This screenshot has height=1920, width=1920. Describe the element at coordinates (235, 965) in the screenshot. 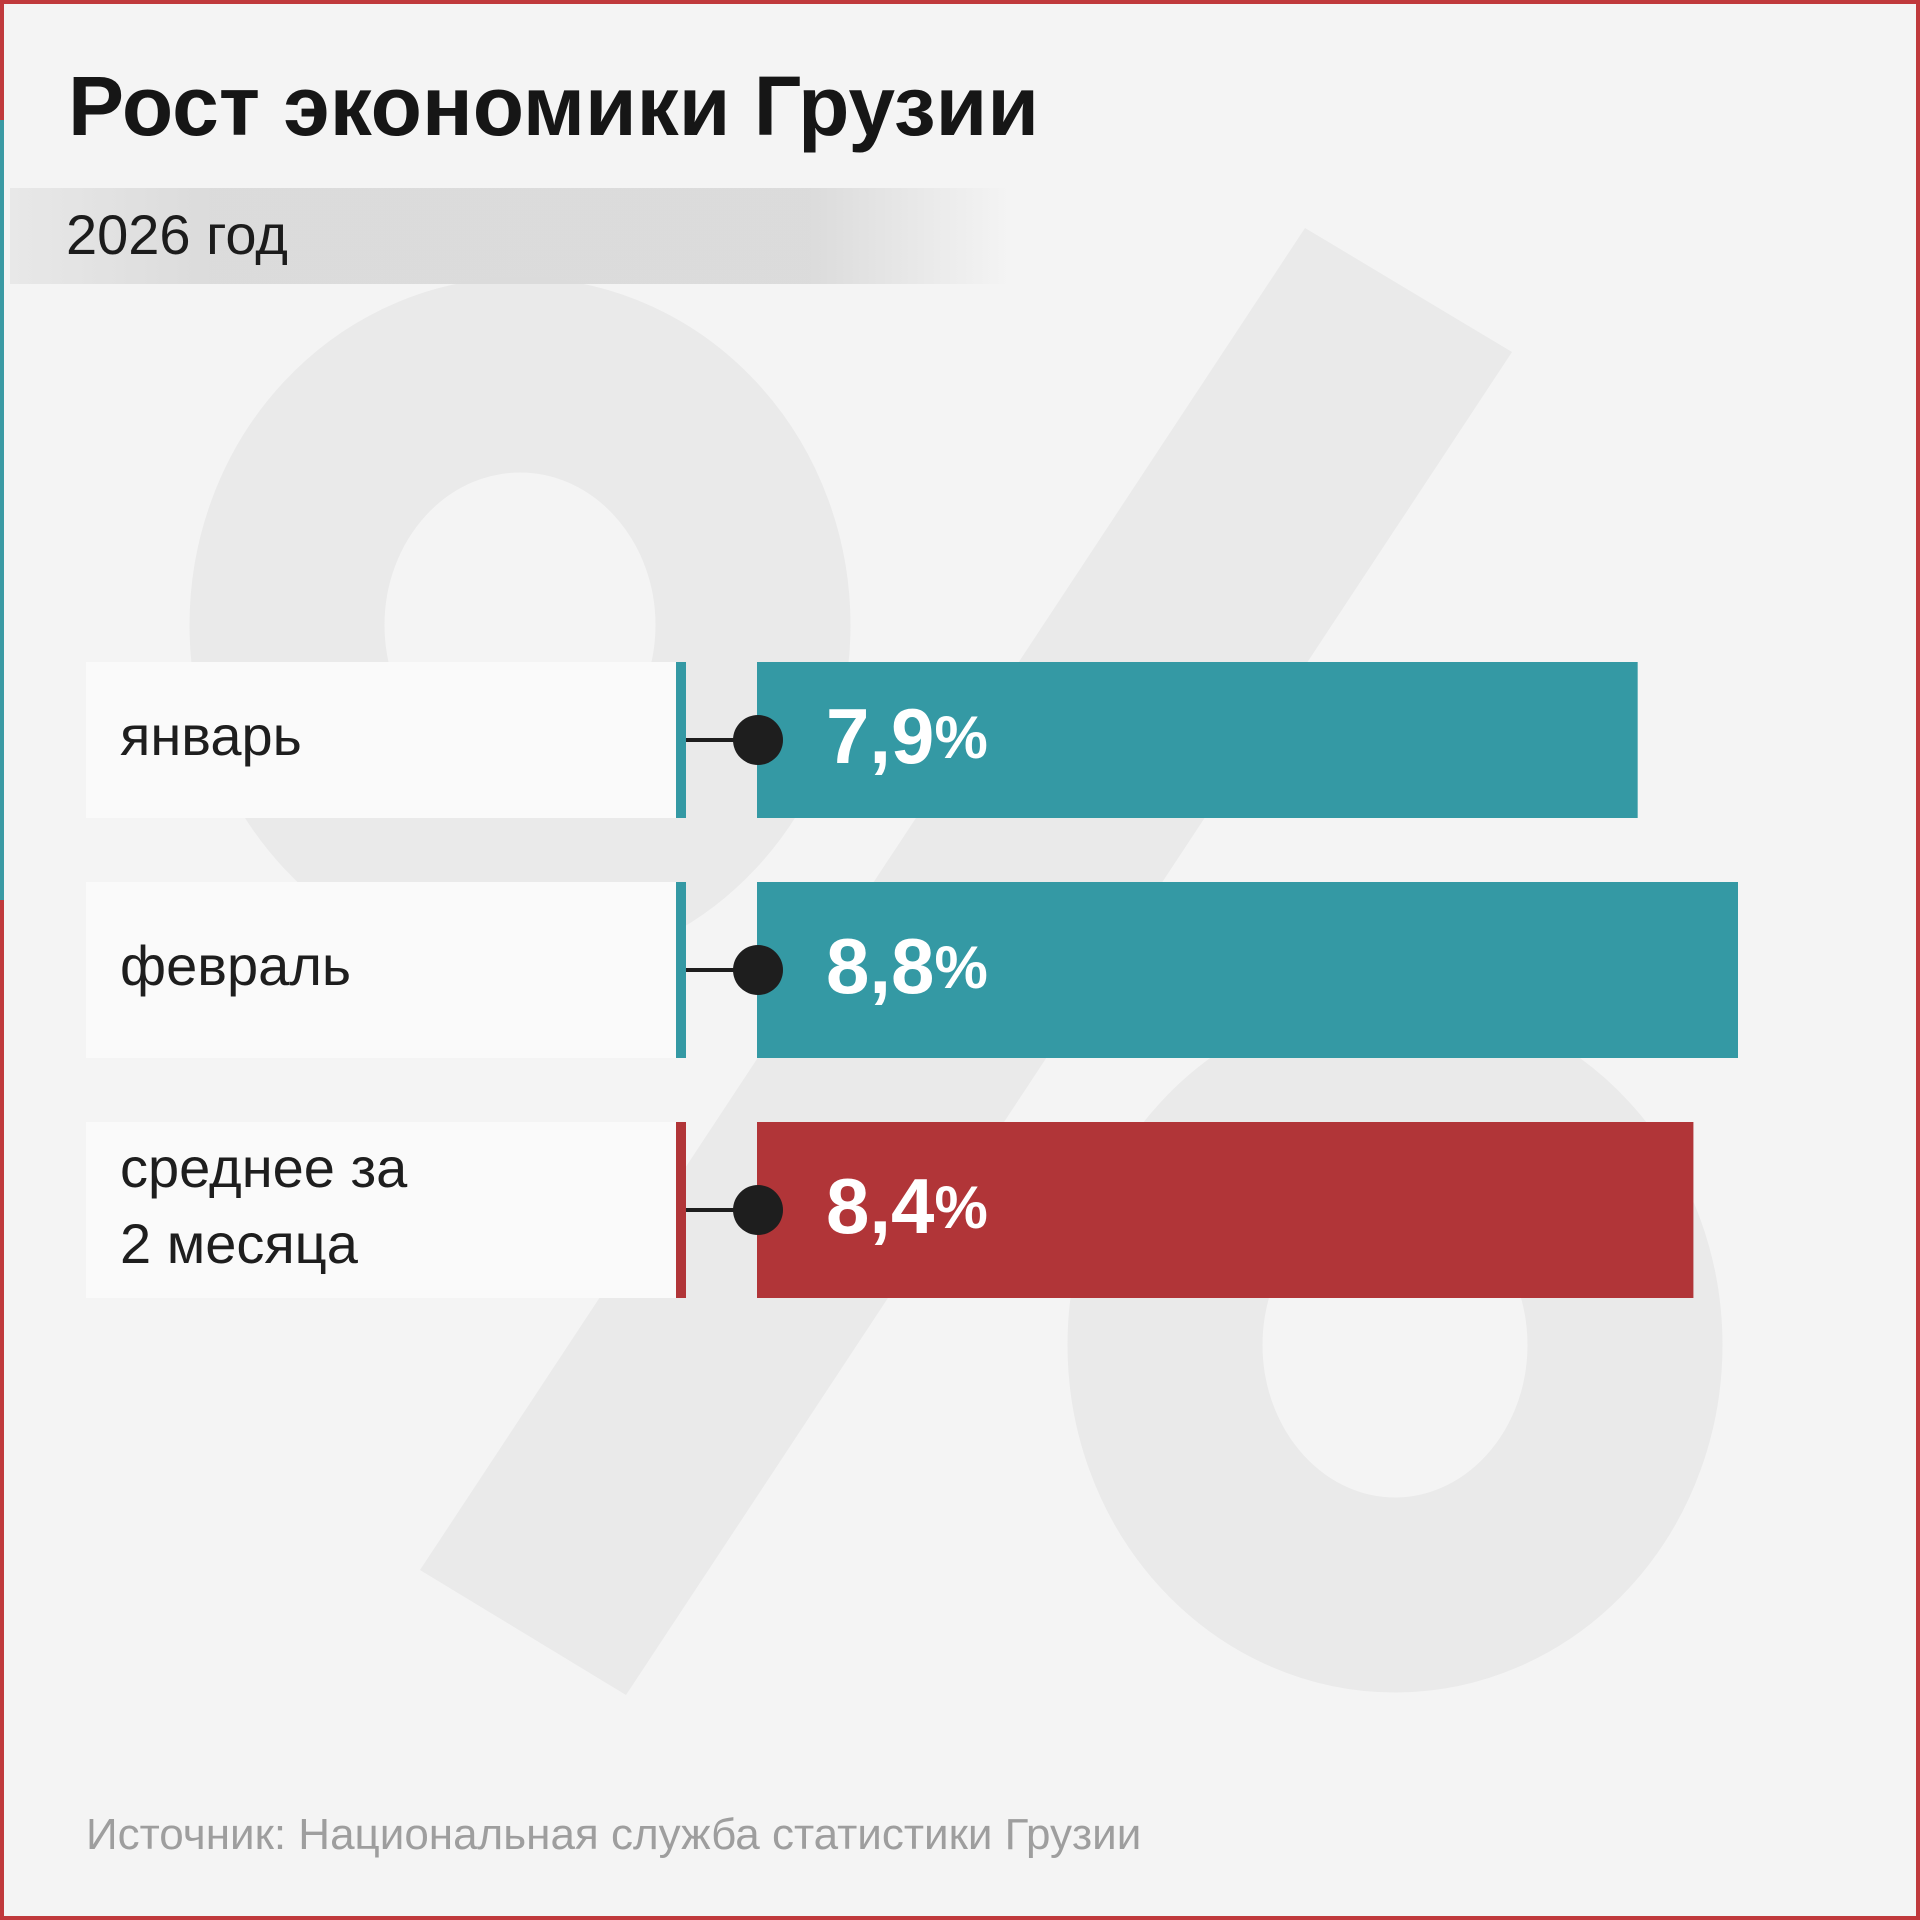

I see `category-label: февраль` at that location.